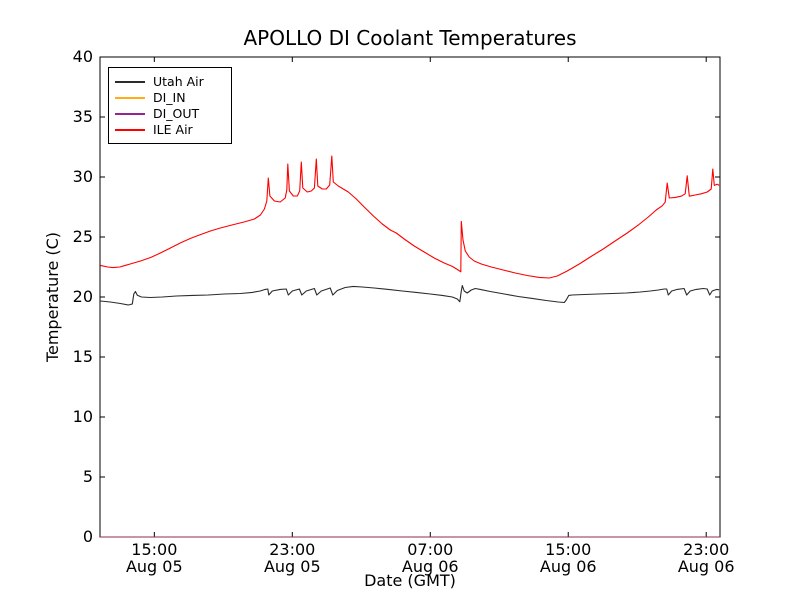  Describe the element at coordinates (430, 549) in the screenshot. I see `x-tick-label-time: 07:00` at that location.